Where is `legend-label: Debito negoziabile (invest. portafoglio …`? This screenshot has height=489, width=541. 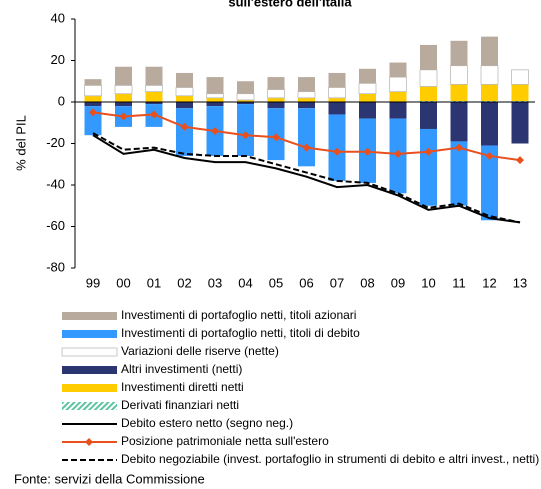 legend-label: Debito negoziabile (invest. portafoglio … is located at coordinates (330, 459).